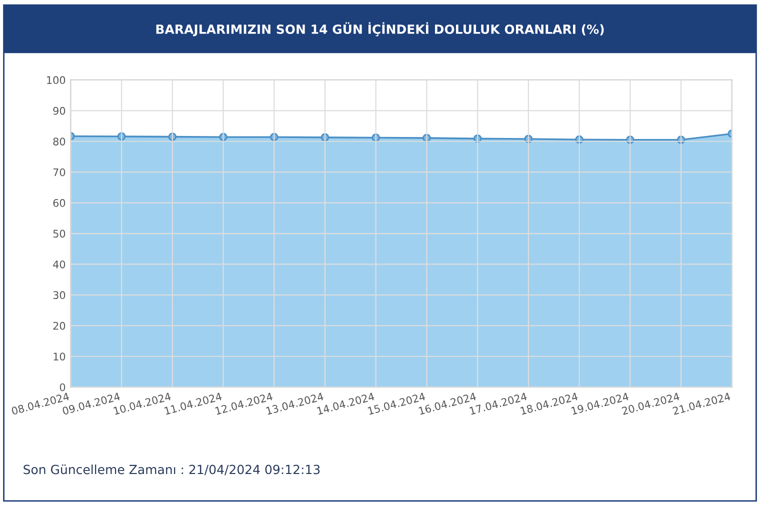 The height and width of the screenshot is (506, 760). What do you see at coordinates (59, 234) in the screenshot?
I see `y-tick-label: 50` at bounding box center [59, 234].